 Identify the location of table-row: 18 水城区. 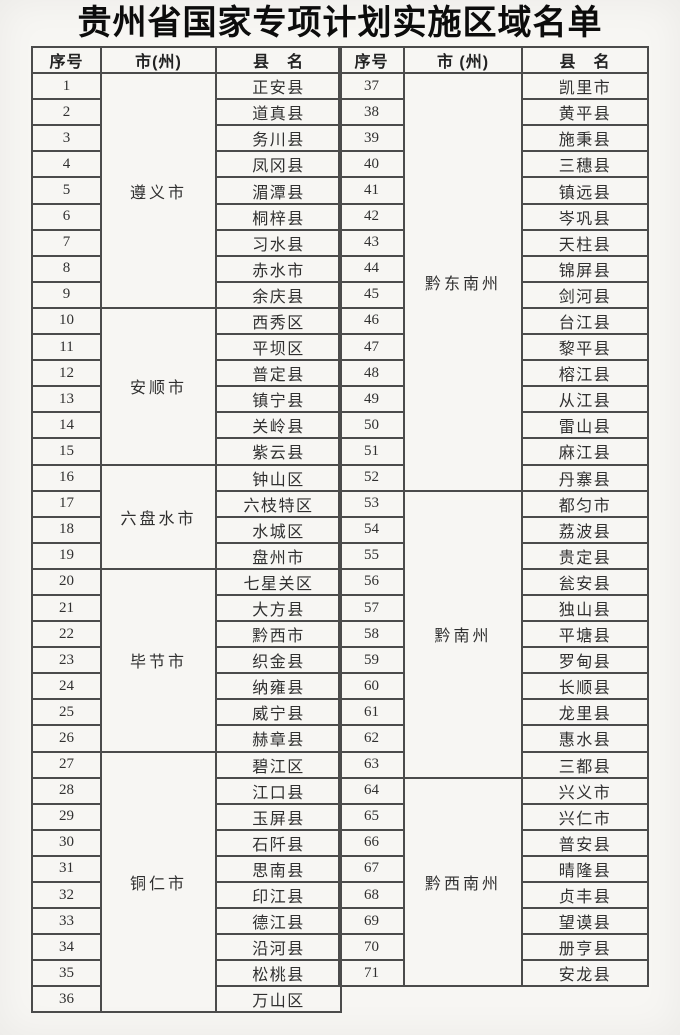
(186, 529).